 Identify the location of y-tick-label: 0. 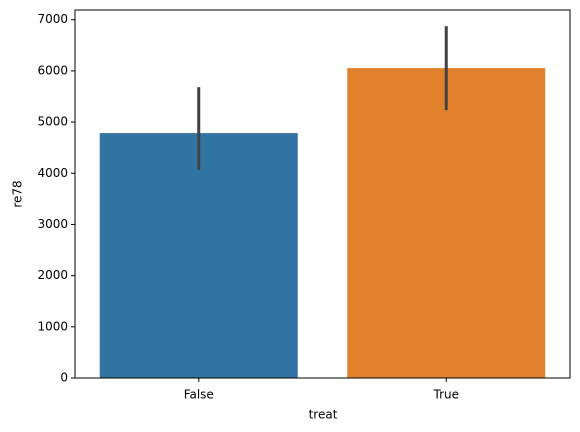
(64, 378).